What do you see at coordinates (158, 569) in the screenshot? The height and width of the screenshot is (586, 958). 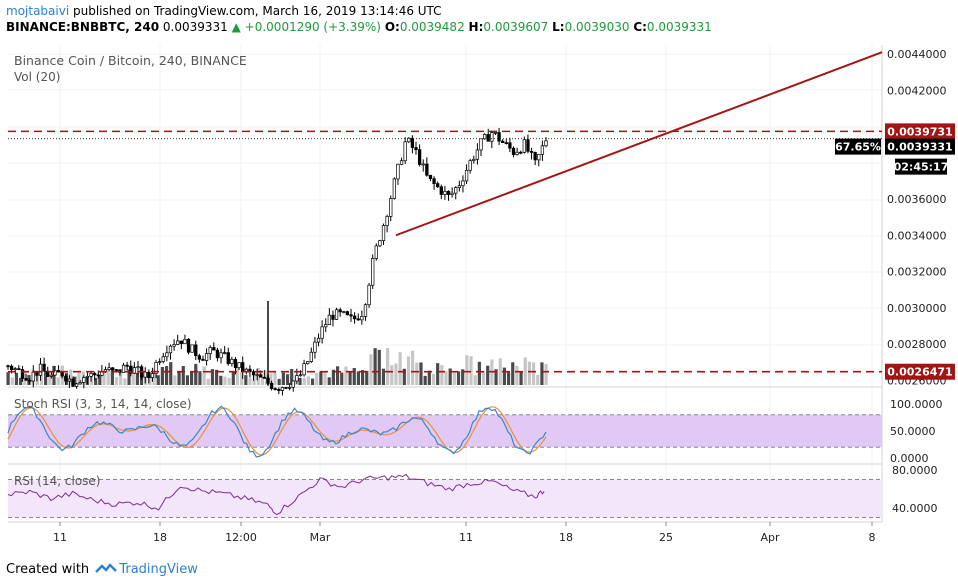 I see `footer-brand: TradingView` at bounding box center [158, 569].